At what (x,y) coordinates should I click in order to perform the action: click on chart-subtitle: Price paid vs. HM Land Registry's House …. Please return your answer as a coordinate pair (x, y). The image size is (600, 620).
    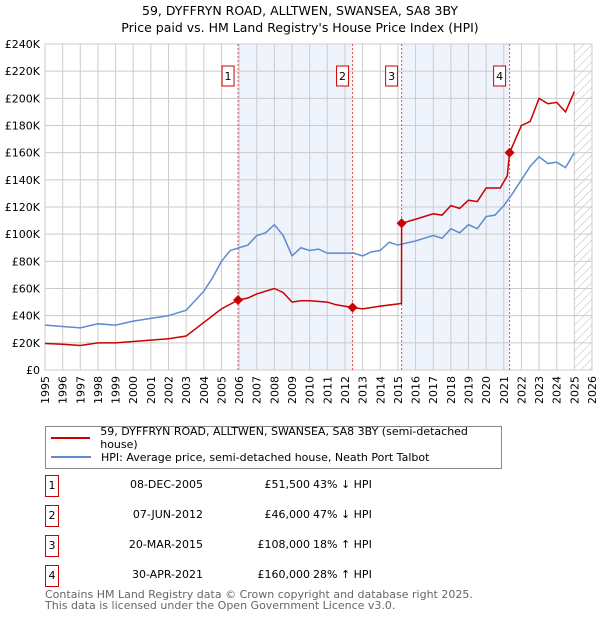
    Looking at the image, I should click on (300, 27).